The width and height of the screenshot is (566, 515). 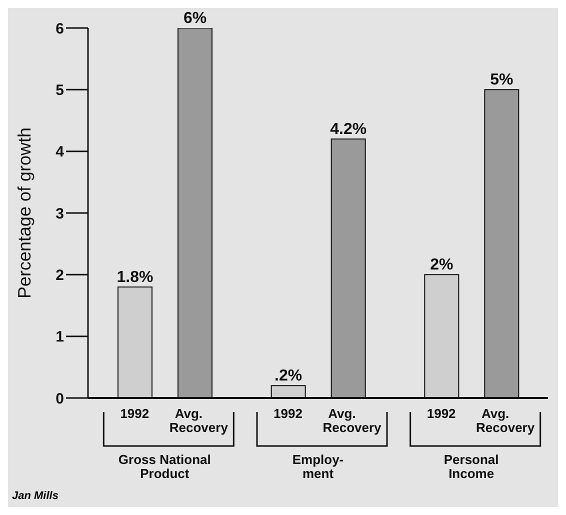 I want to click on y-axis-title: Percentage of growth, so click(x=24, y=213).